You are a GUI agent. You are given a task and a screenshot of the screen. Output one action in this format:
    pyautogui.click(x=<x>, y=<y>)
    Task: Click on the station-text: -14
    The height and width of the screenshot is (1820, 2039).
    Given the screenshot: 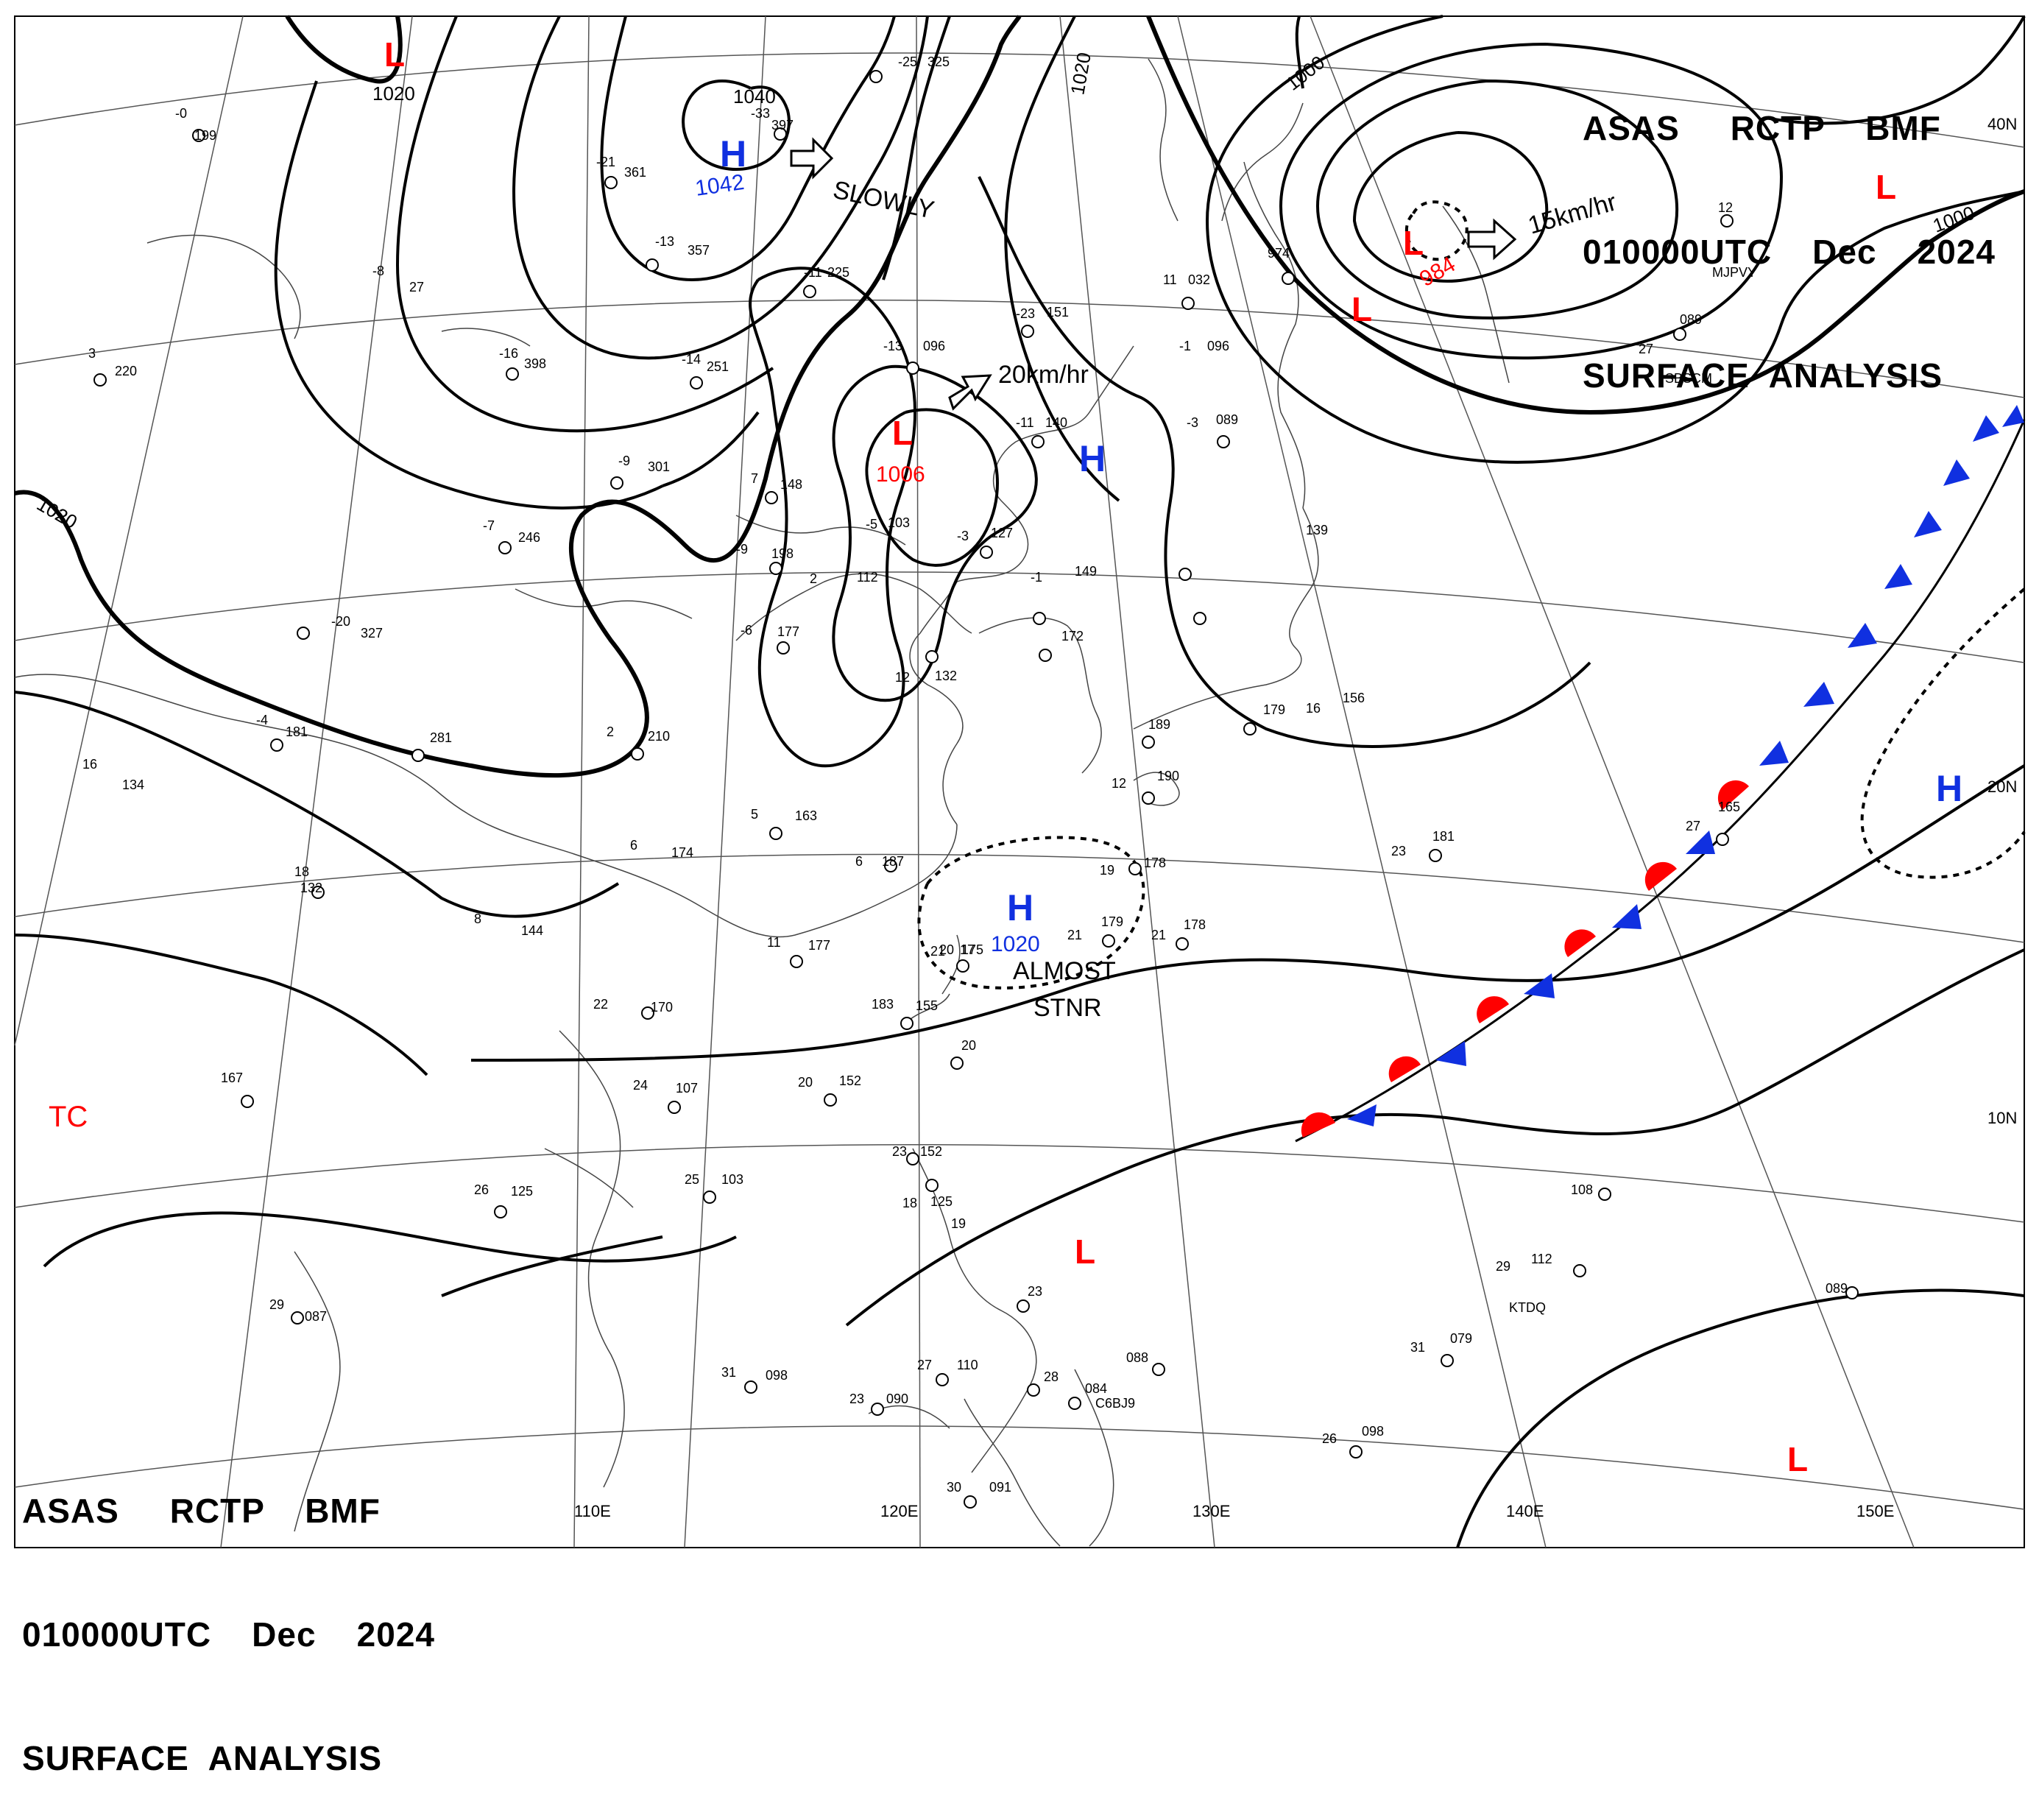 What is the action you would take?
    pyautogui.click(x=691, y=359)
    